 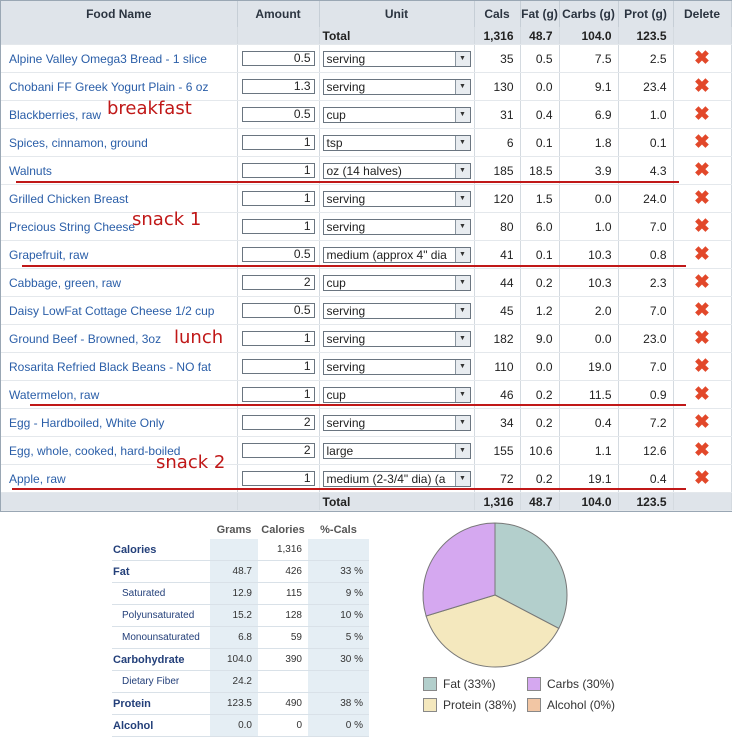 I want to click on carbs-cell: 0.0, so click(x=589, y=338).